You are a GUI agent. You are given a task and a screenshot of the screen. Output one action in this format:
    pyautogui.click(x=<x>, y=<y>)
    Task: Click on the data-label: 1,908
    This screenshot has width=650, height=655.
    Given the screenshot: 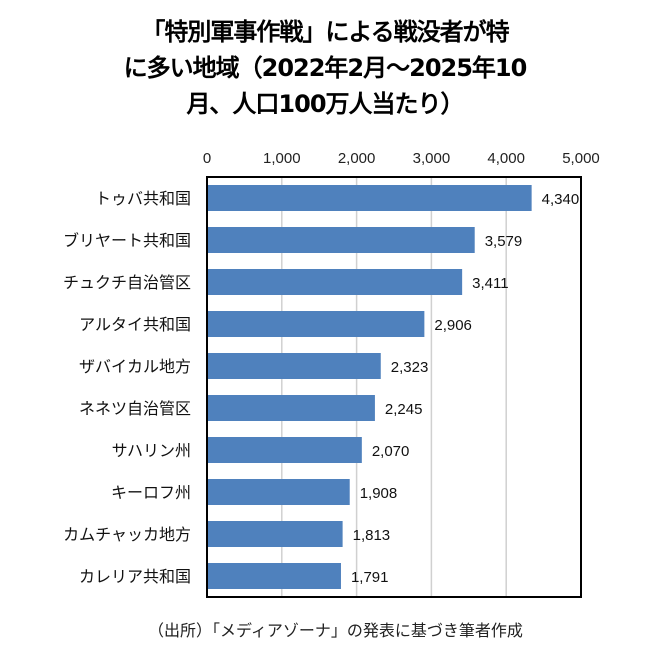 What is the action you would take?
    pyautogui.click(x=379, y=493)
    